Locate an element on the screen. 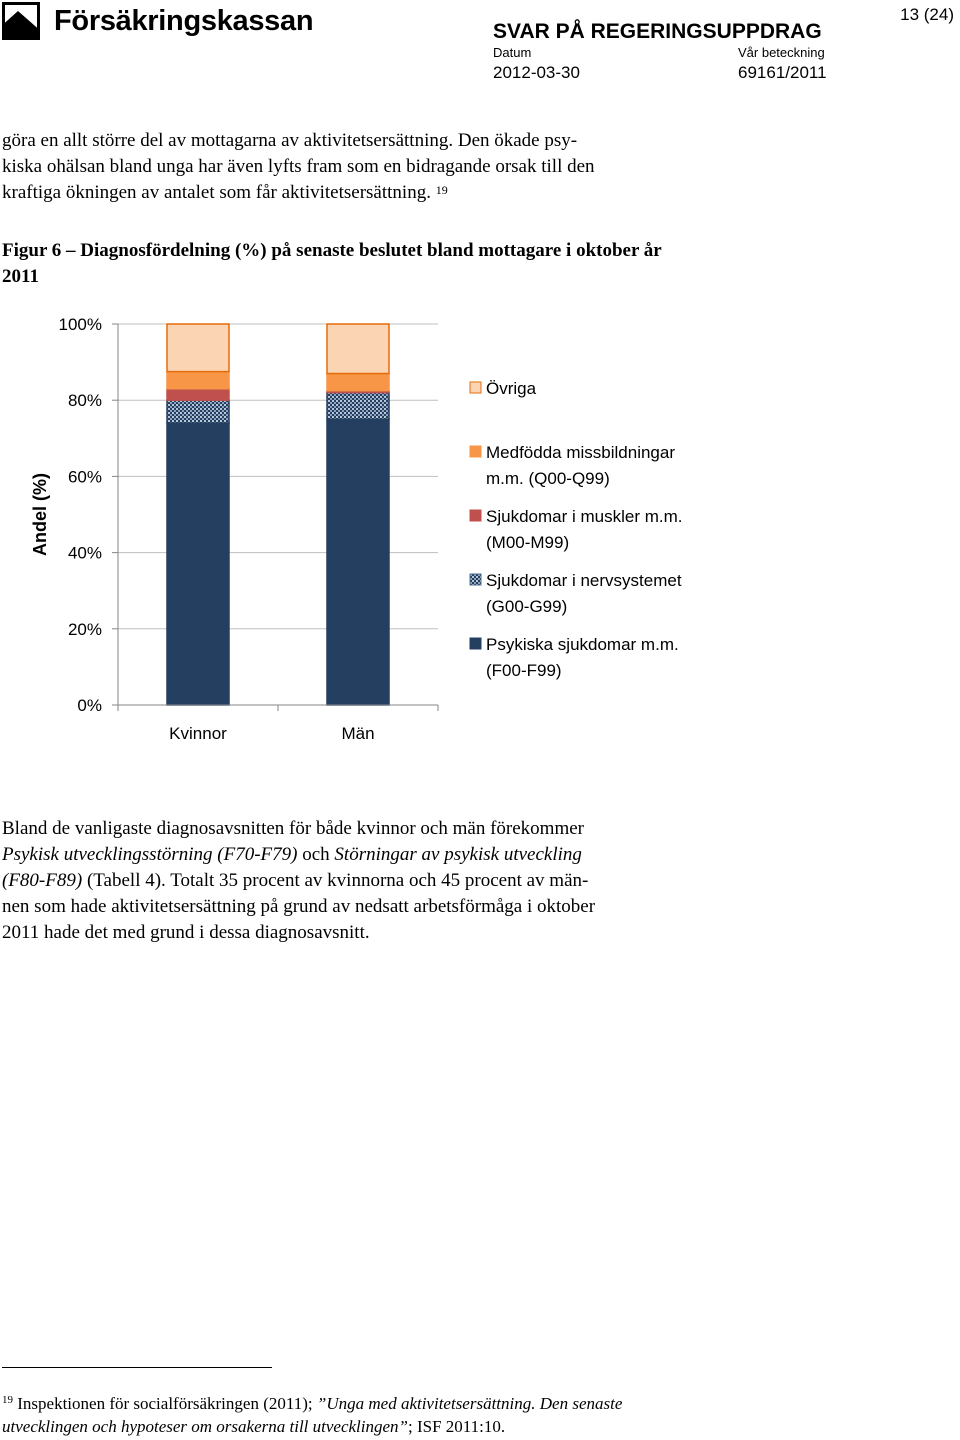  y-tick-label: 60% is located at coordinates (85, 476).